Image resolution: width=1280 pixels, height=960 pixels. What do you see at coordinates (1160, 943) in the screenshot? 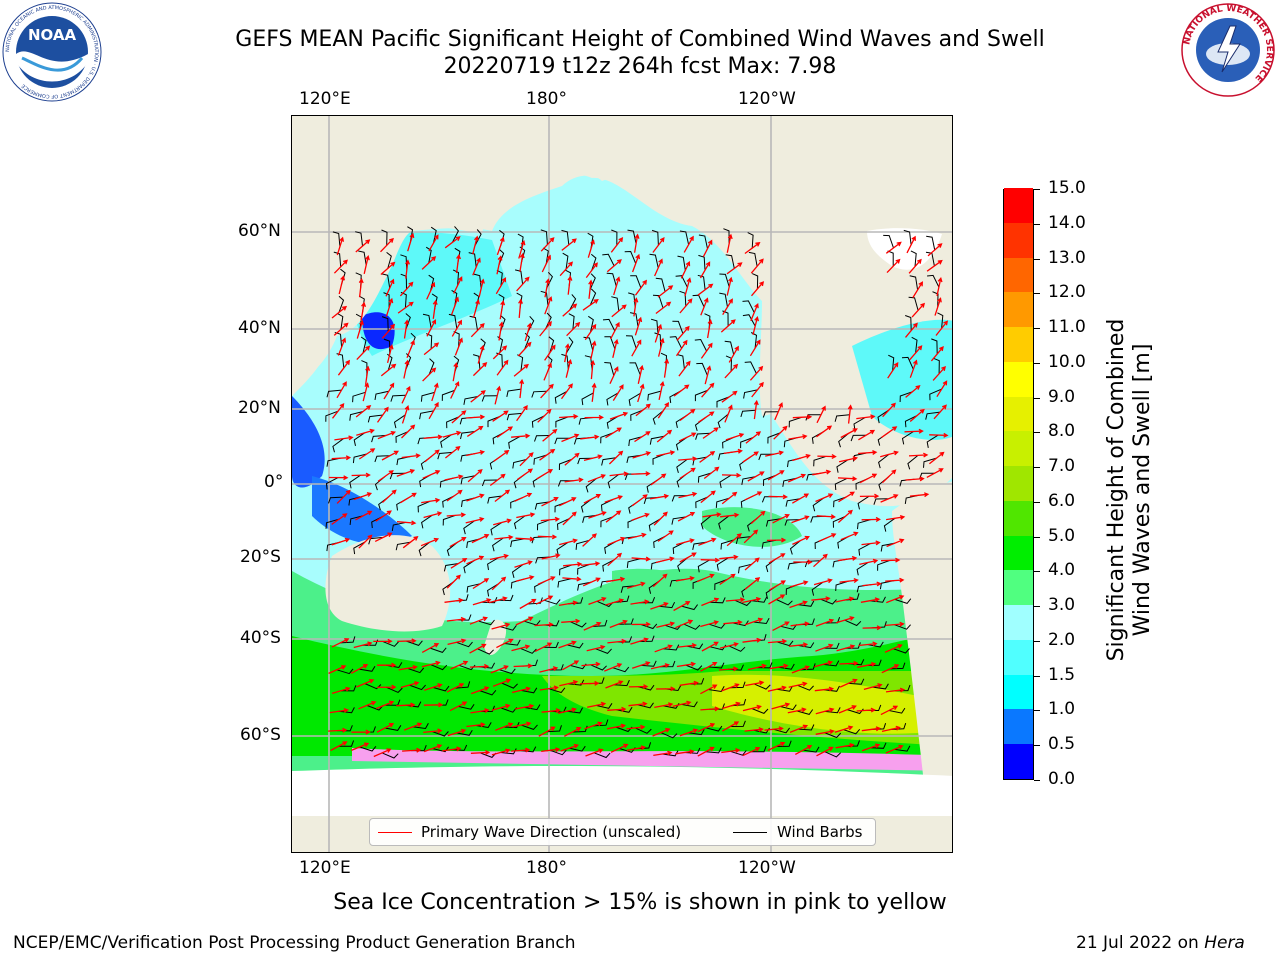
I see `footer-date: 21 Jul 2022 on Hera` at bounding box center [1160, 943].